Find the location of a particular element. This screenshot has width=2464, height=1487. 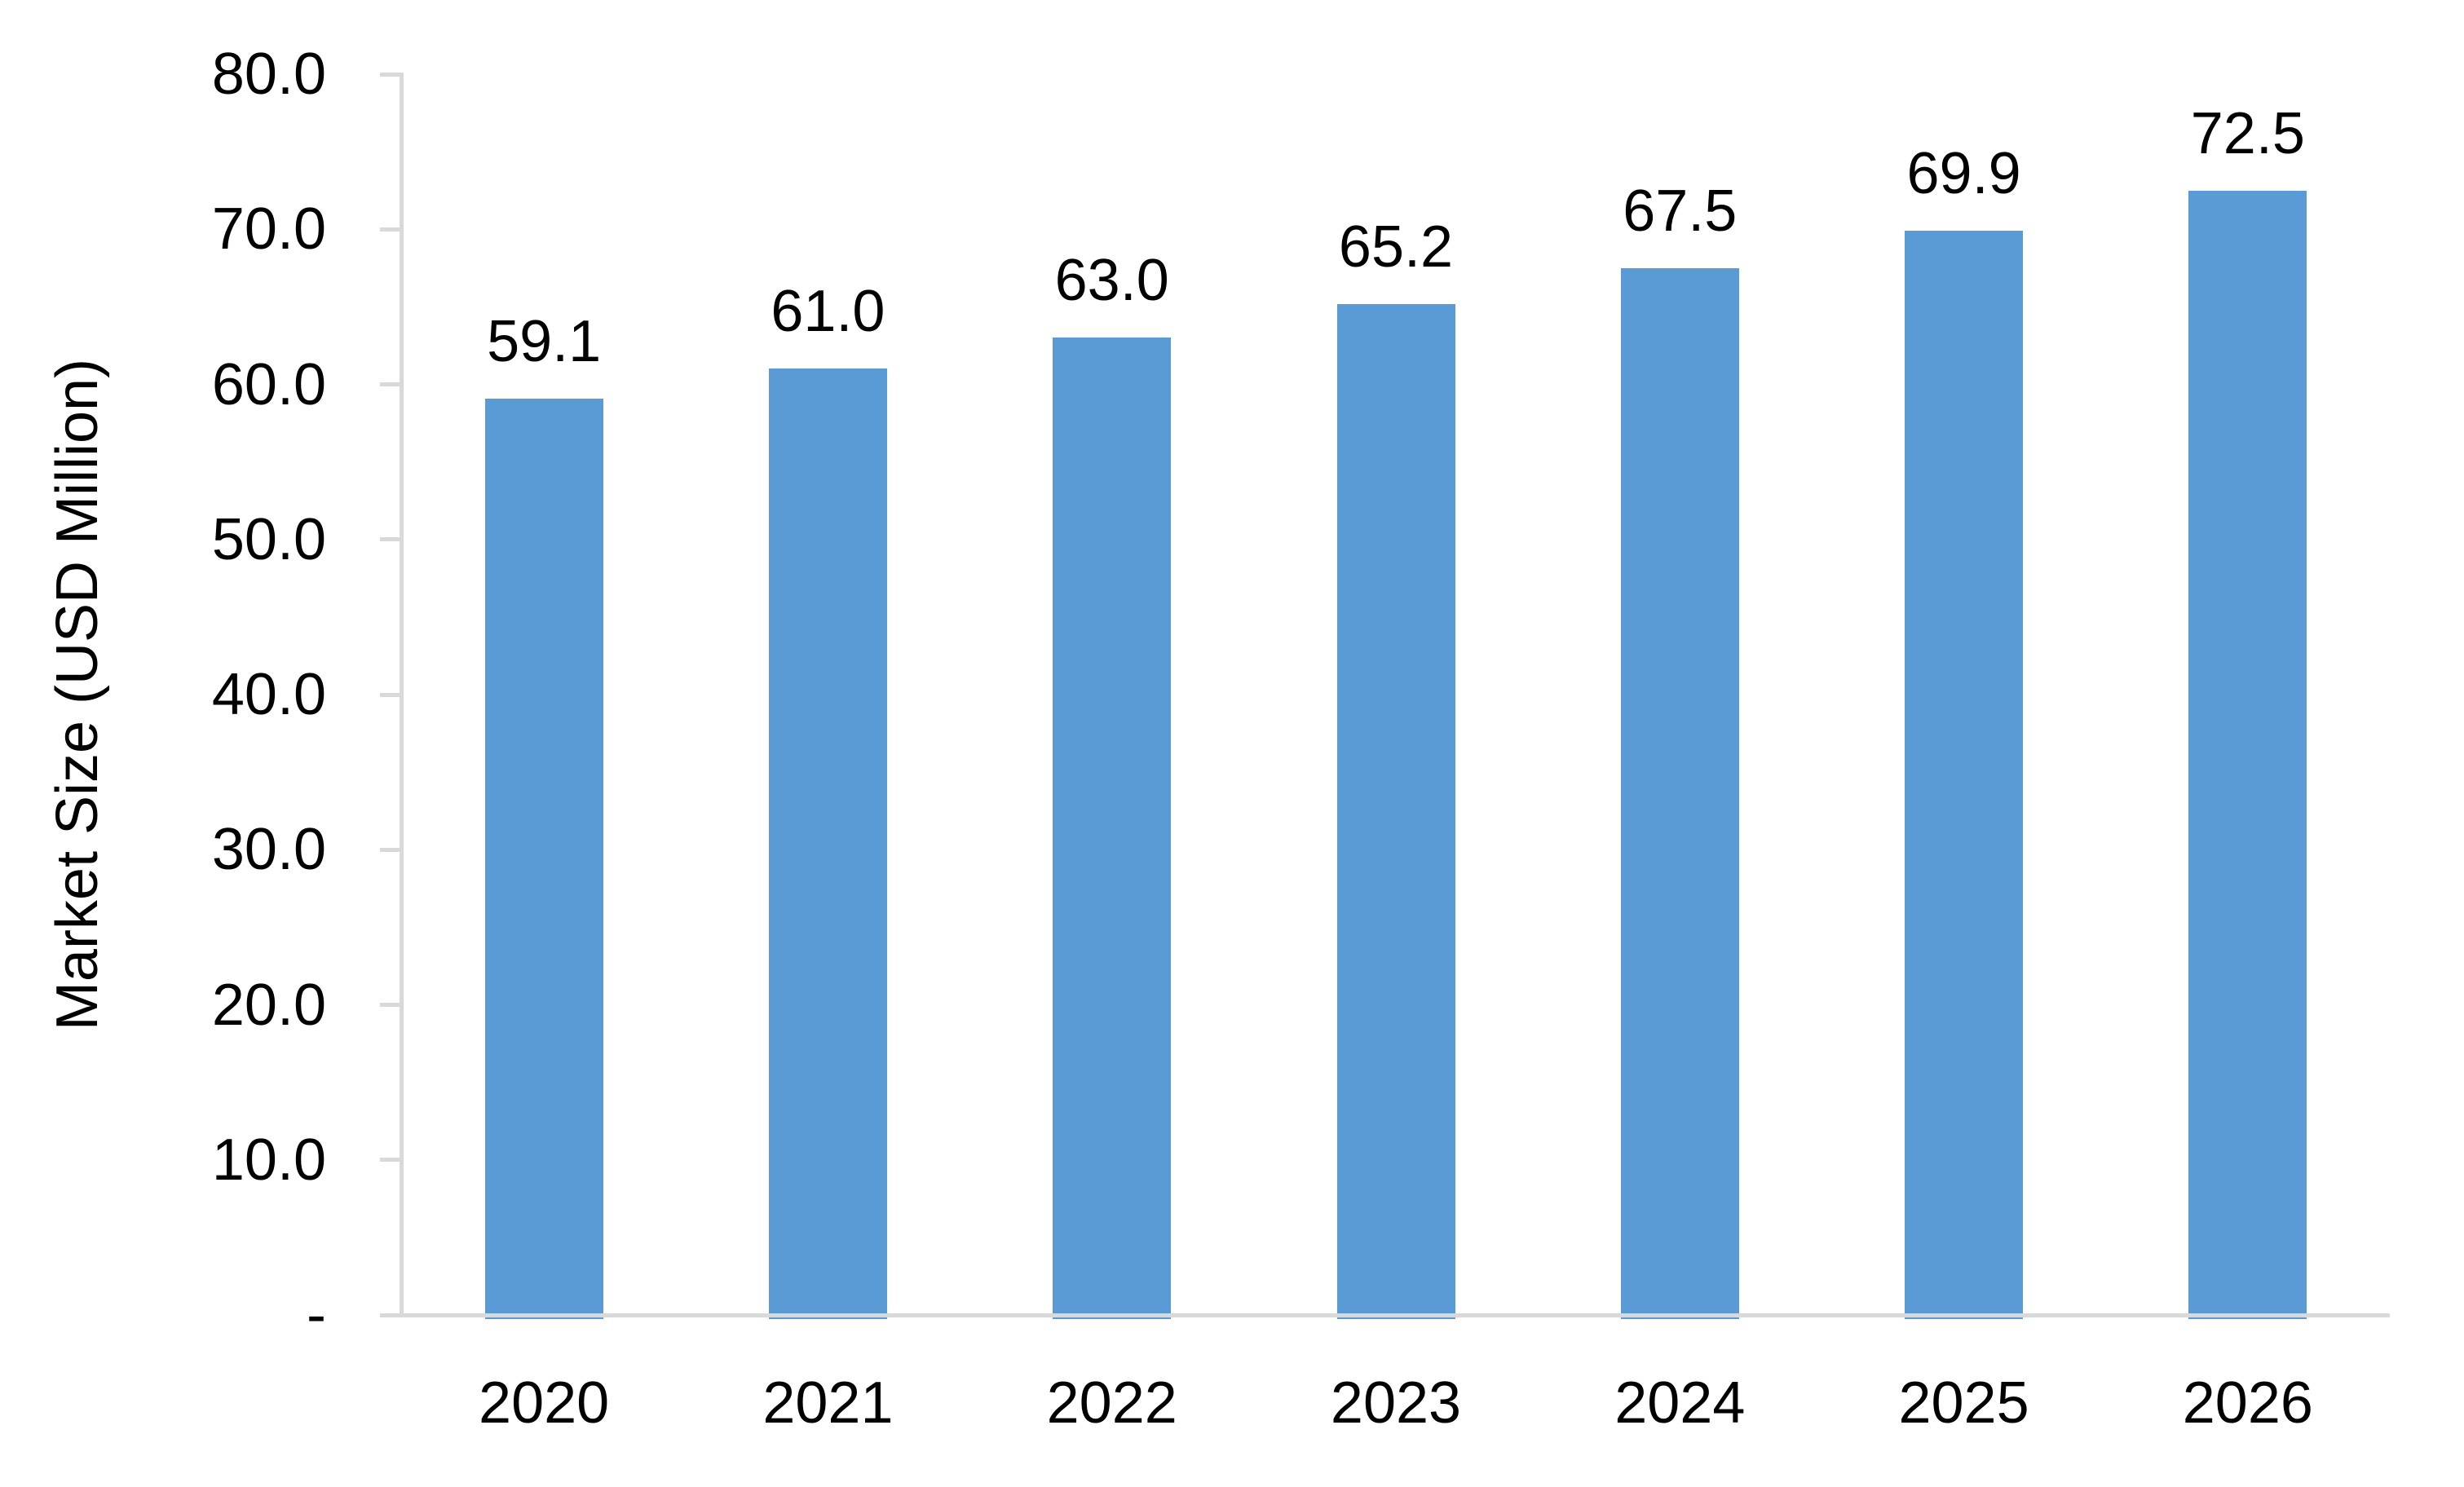

bar-value-label: 61.0 is located at coordinates (828, 312).